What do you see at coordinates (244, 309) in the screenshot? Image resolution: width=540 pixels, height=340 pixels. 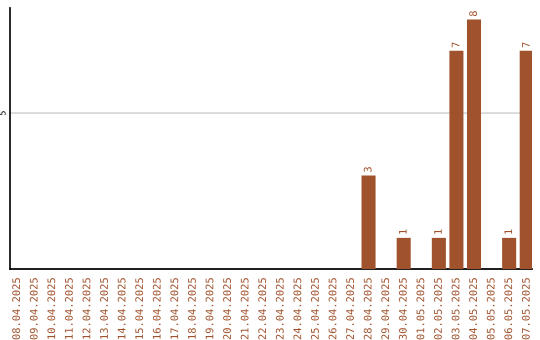 I see `x-tick-label: 21.04.2025` at bounding box center [244, 309].